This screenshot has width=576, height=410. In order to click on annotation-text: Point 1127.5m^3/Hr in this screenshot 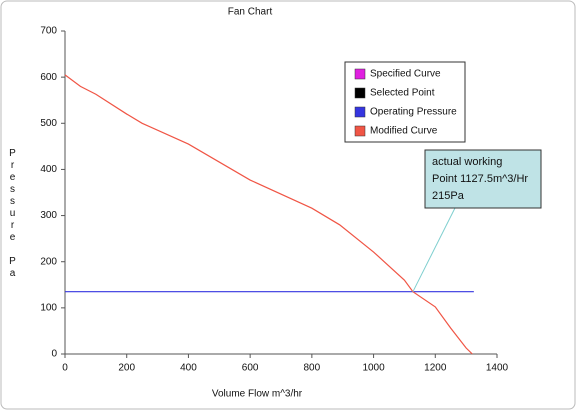, I will do `click(480, 179)`.